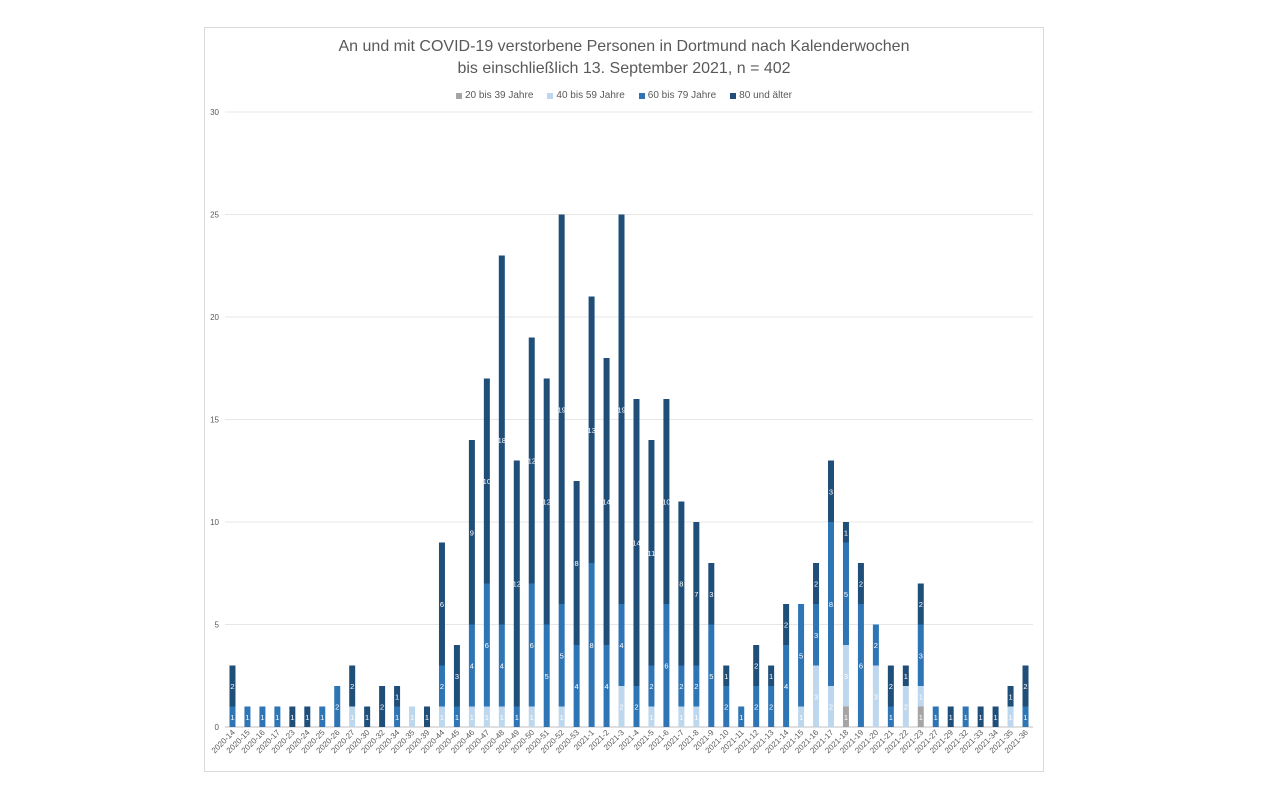  I want to click on legend-swatch, so click(550, 95).